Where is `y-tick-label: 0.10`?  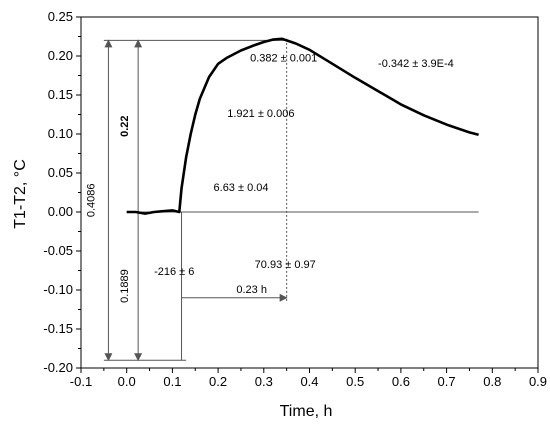 y-tick-label: 0.10 is located at coordinates (60, 133).